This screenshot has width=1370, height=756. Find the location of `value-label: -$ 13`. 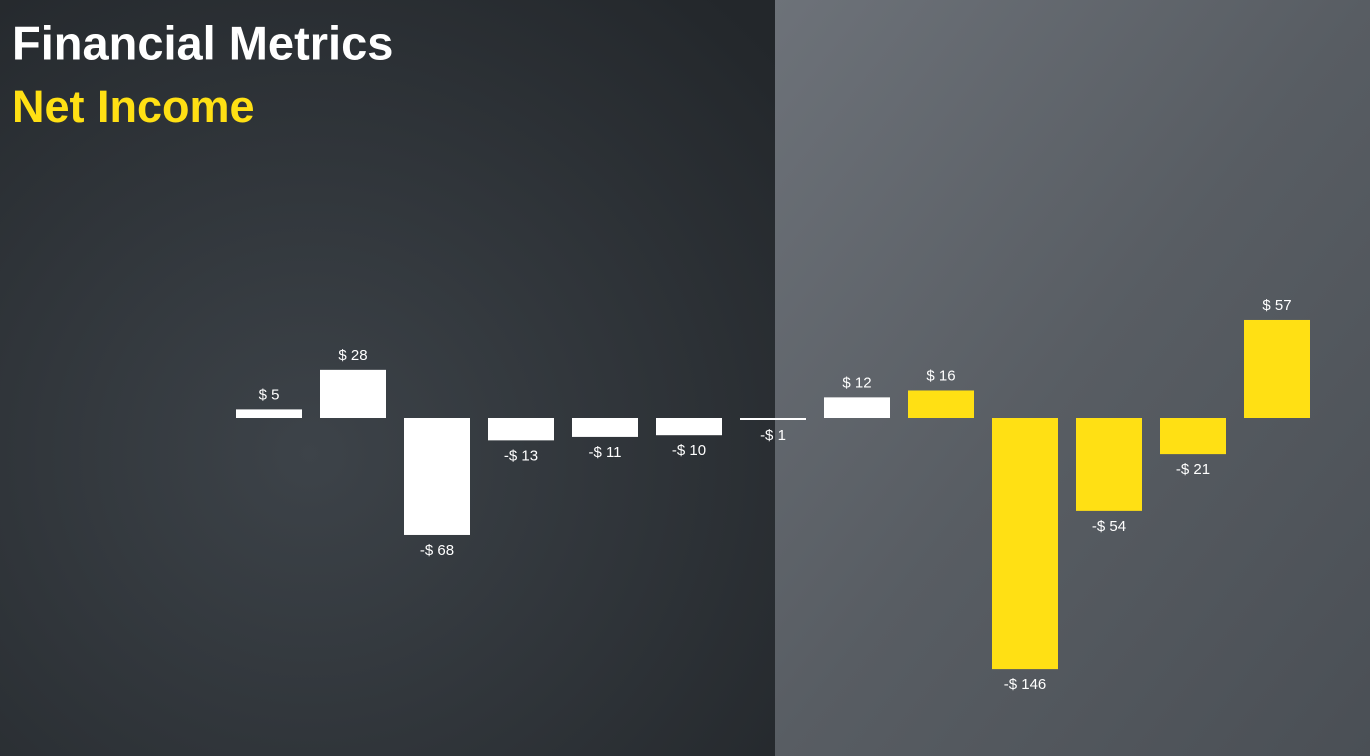

value-label: -$ 13 is located at coordinates (521, 455).